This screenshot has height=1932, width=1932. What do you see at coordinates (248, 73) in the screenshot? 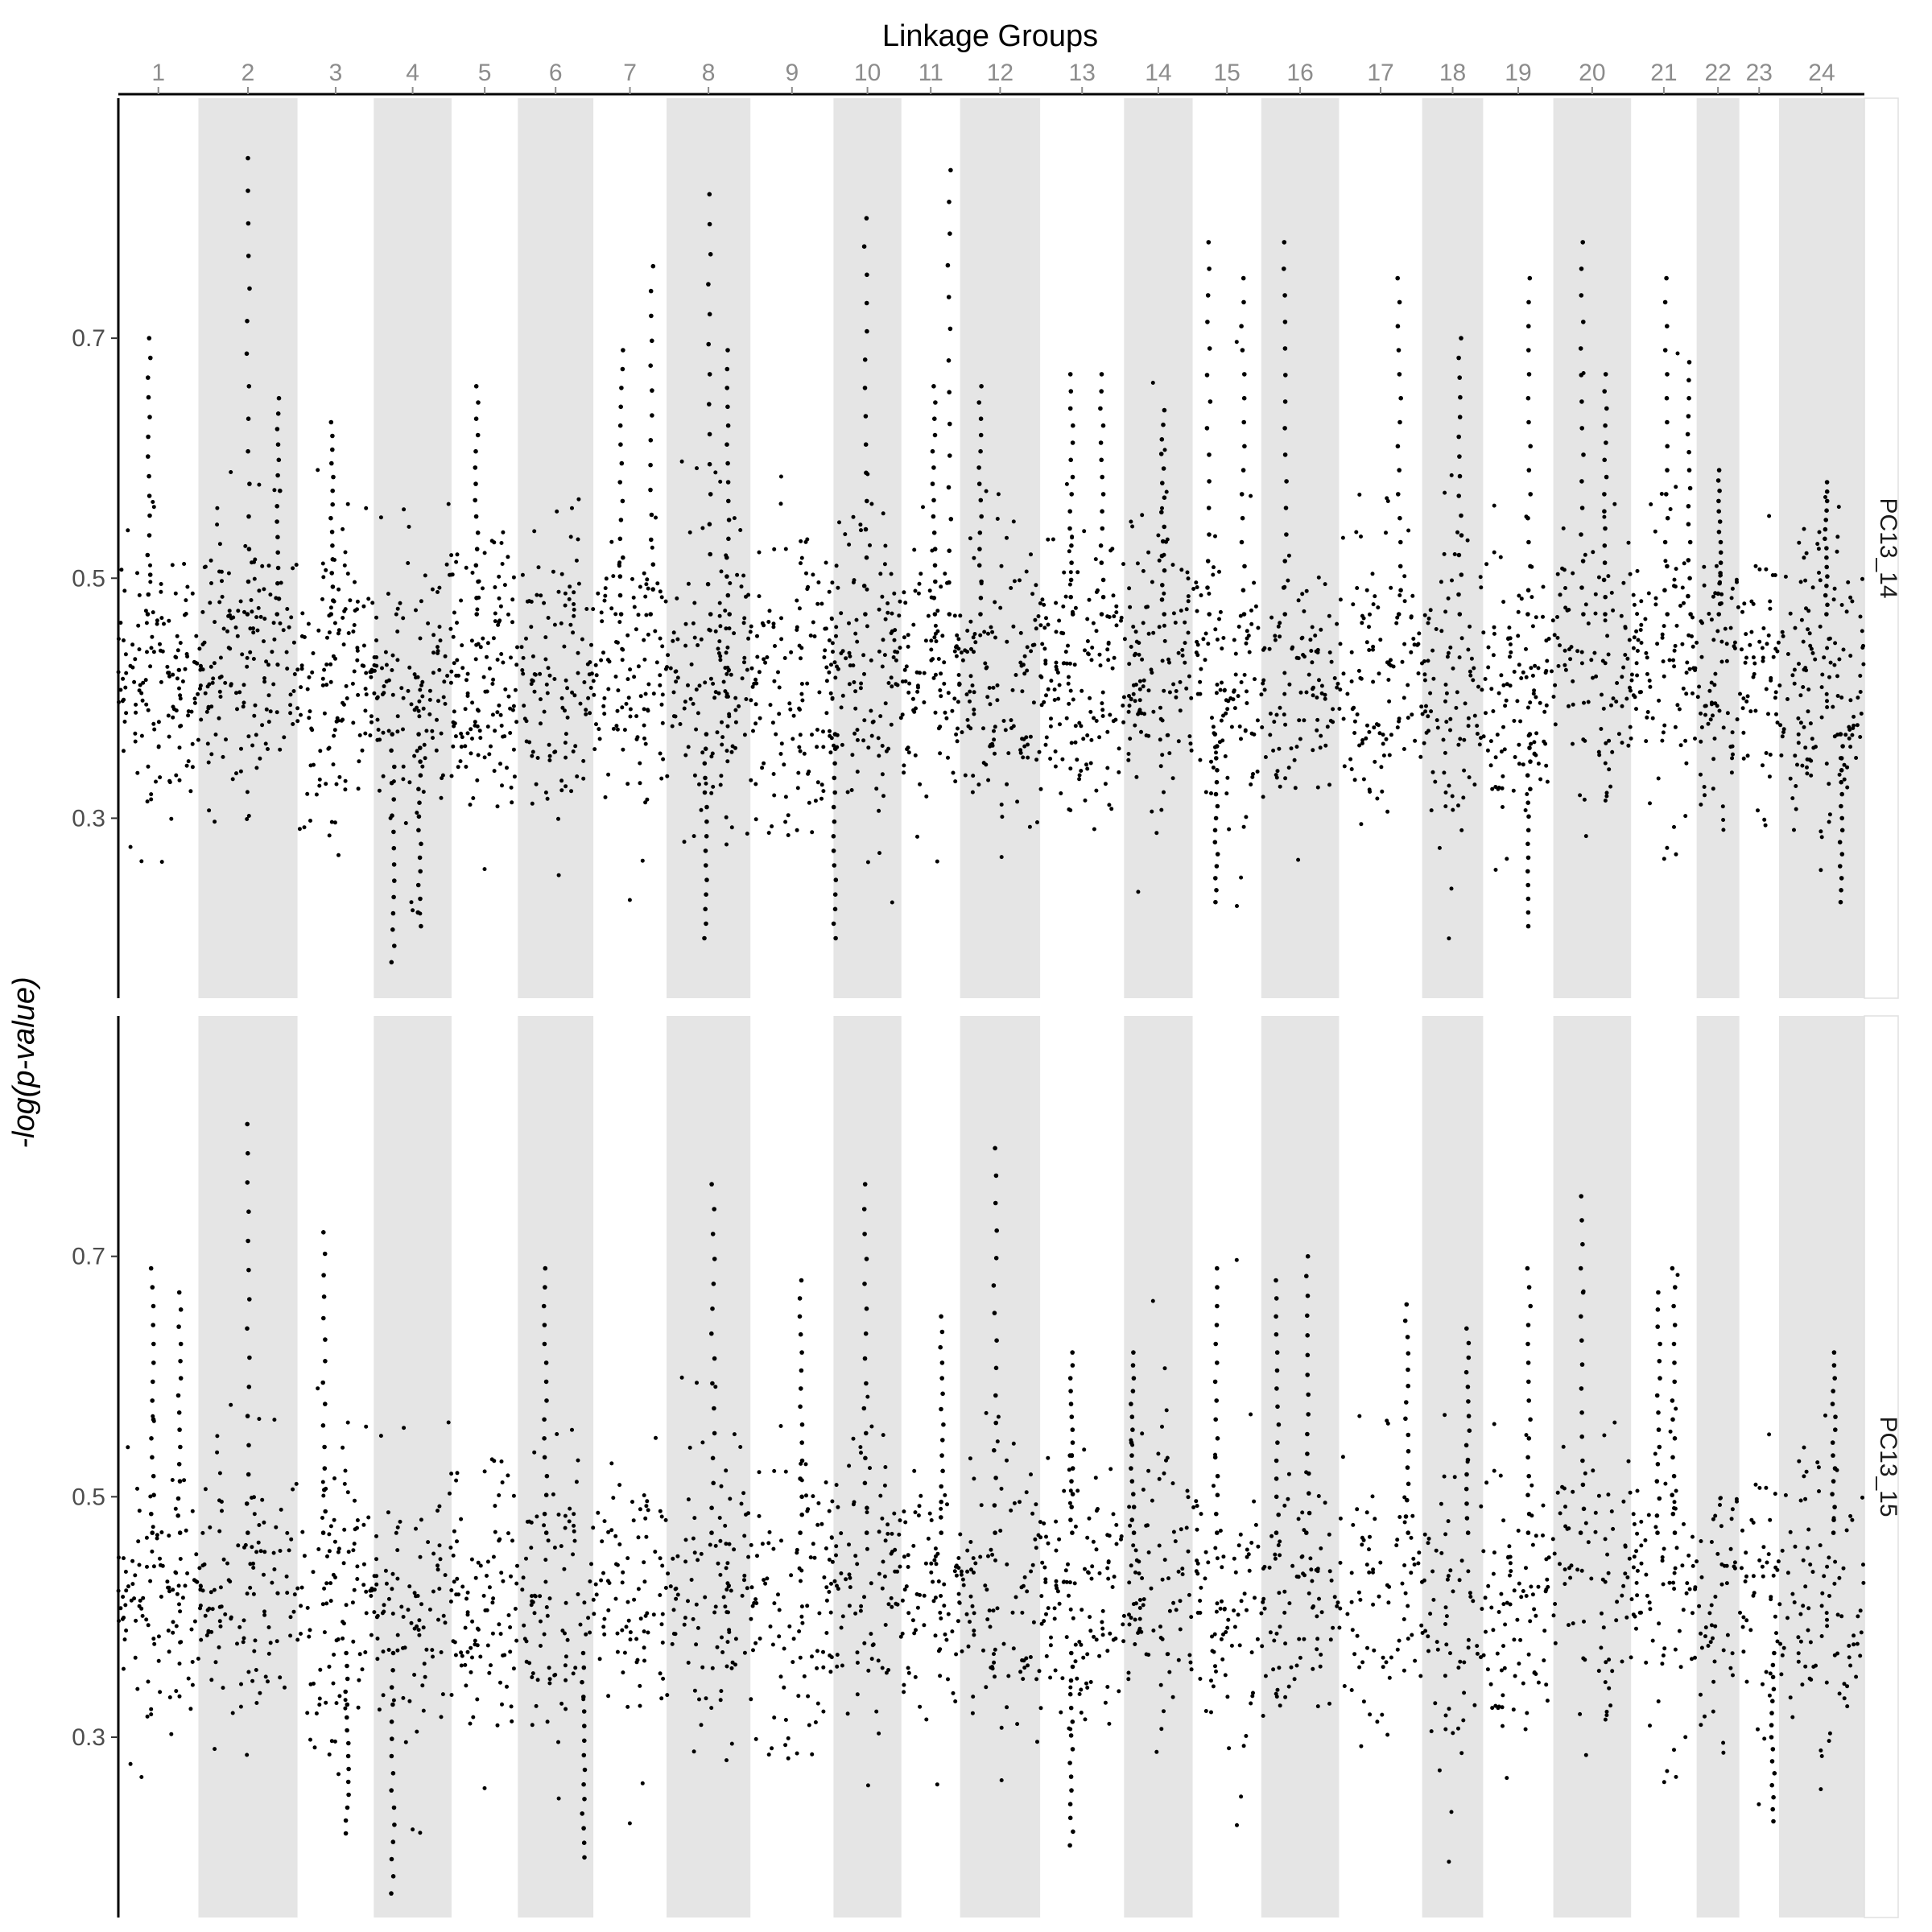
I see `x-tick-label: 2` at bounding box center [248, 73].